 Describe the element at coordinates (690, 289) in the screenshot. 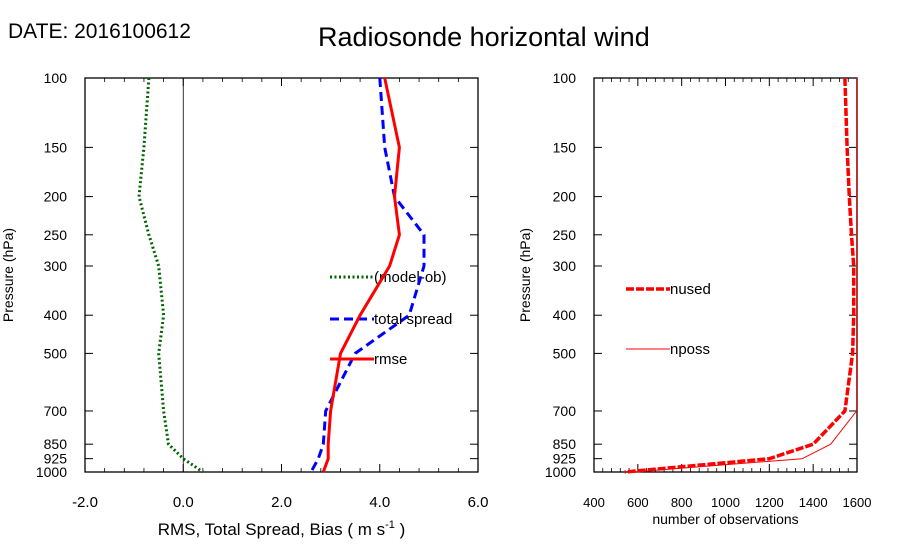

I see `legend-label: nused` at that location.